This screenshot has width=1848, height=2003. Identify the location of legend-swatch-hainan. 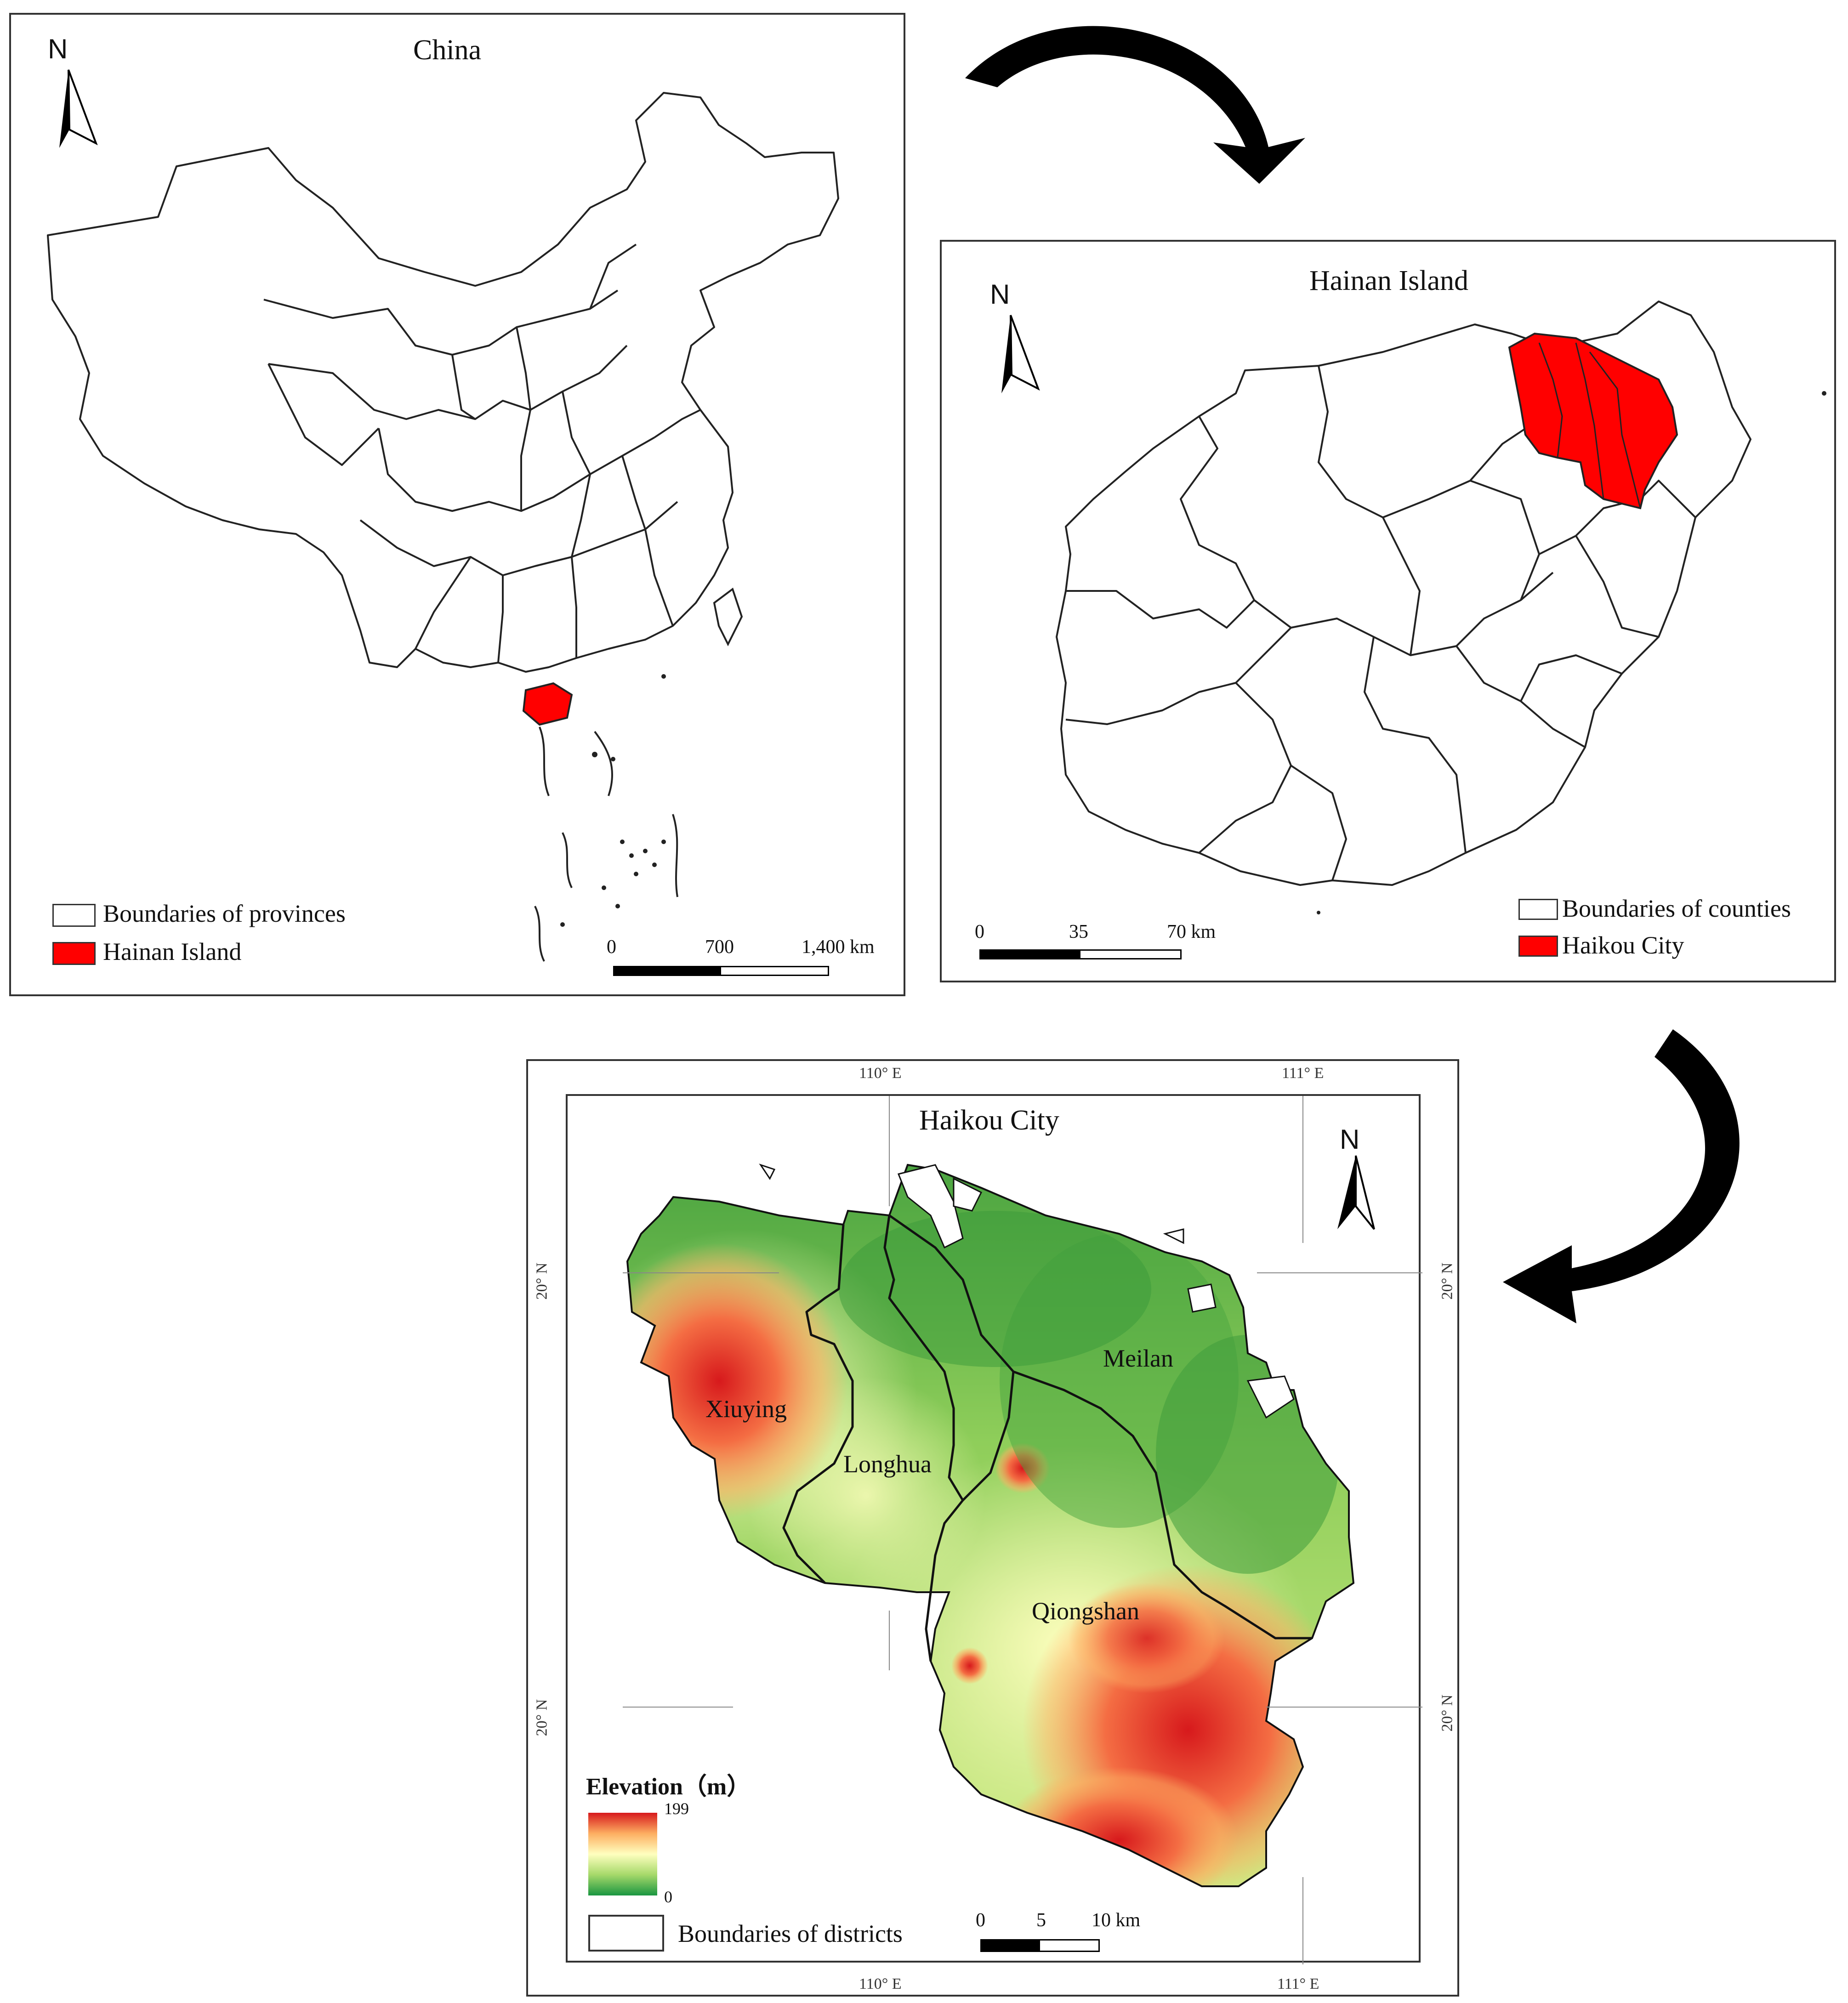
(74, 953).